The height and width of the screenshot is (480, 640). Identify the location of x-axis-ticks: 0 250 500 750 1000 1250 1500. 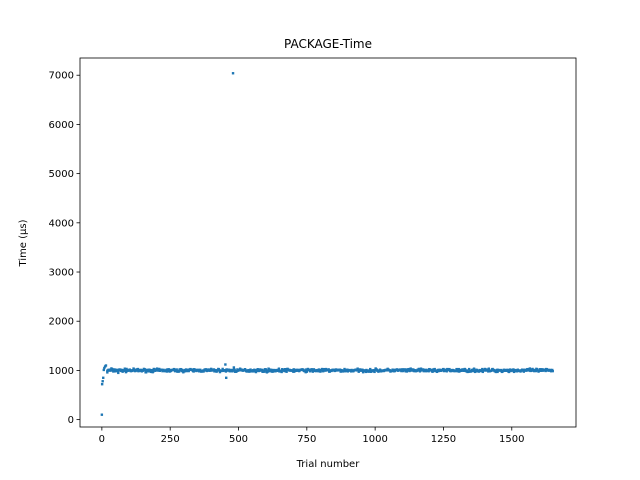
(312, 436).